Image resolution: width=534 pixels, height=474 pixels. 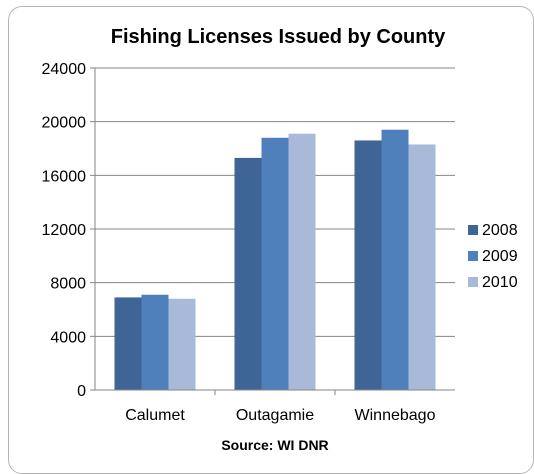 I want to click on y-tick-label: 16000, so click(x=64, y=176).